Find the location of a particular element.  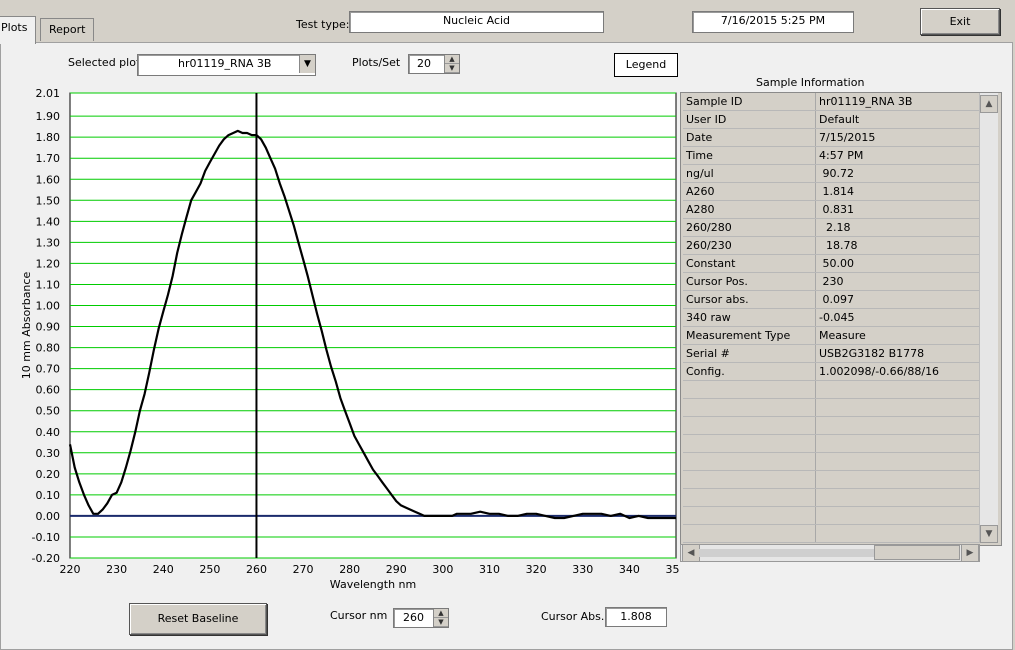

exit-button: Exit is located at coordinates (960, 21).